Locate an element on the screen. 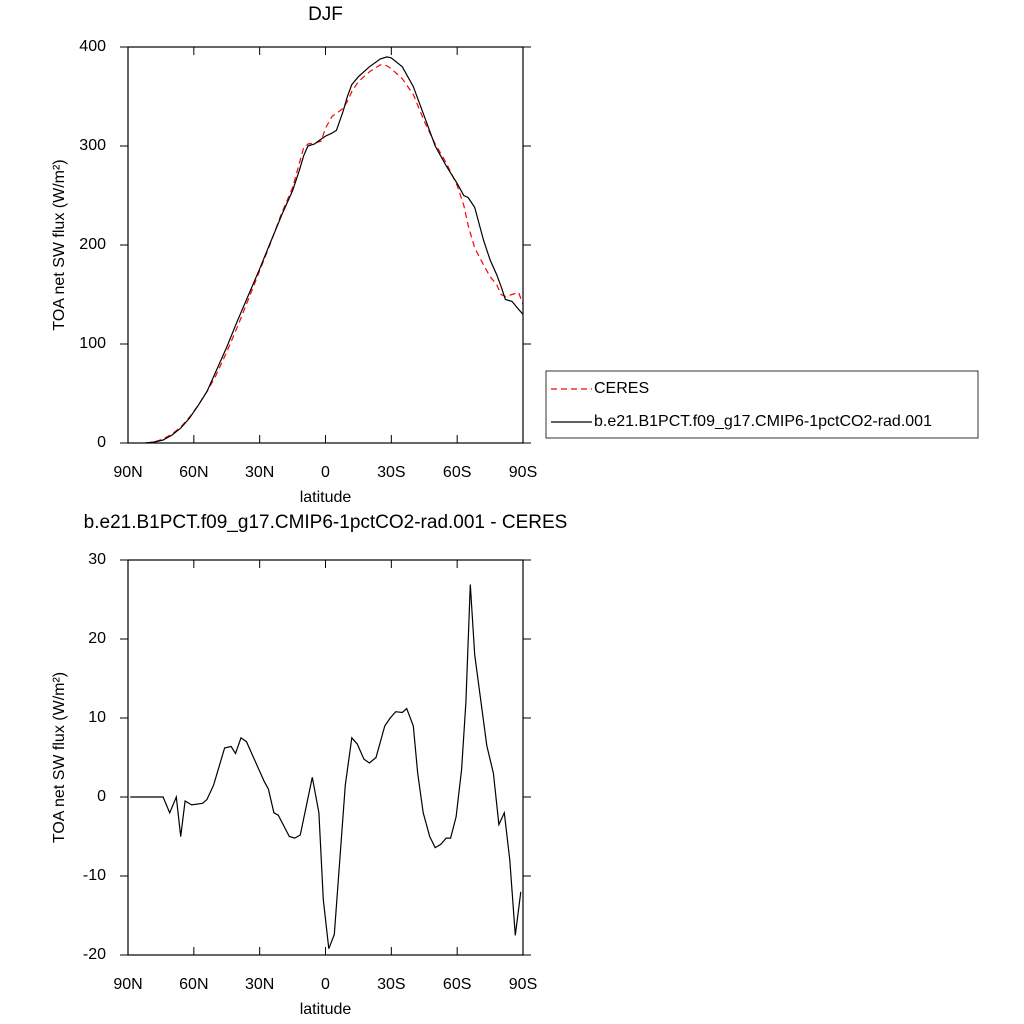 The height and width of the screenshot is (1024, 1024). y-tick-label: 20 is located at coordinates (97, 638).